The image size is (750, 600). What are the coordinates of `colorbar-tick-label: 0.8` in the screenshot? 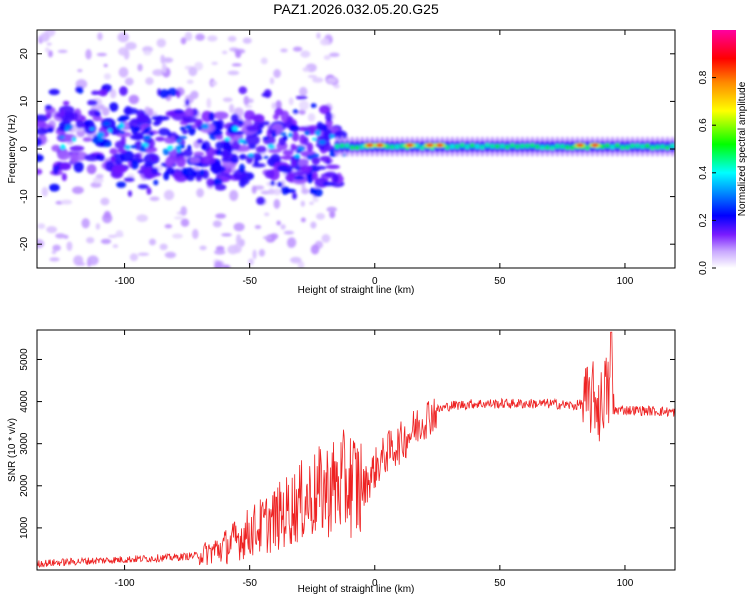 It's located at (703, 77).